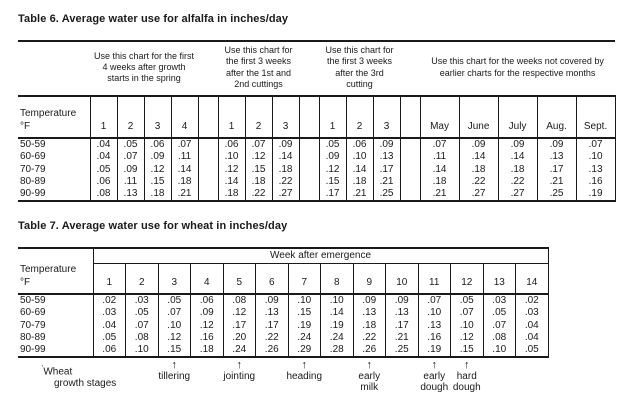 Image resolution: width=624 pixels, height=416 pixels. Describe the element at coordinates (517, 195) in the screenshot. I see `value-cell: .27` at that location.